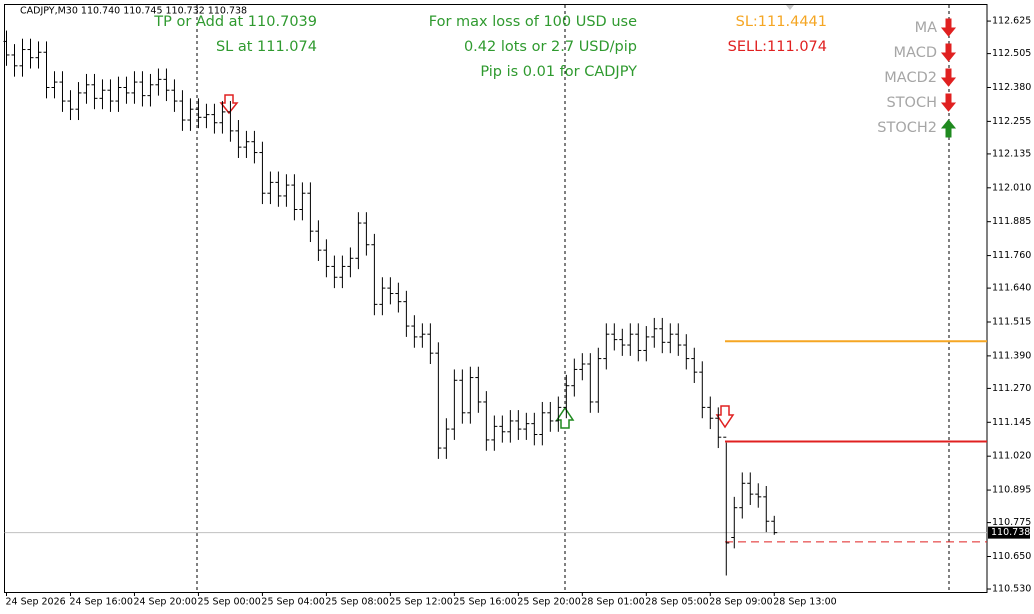 This screenshot has height=614, width=1034. I want to click on x-tick-label: 28 Sep 13:00, so click(804, 602).